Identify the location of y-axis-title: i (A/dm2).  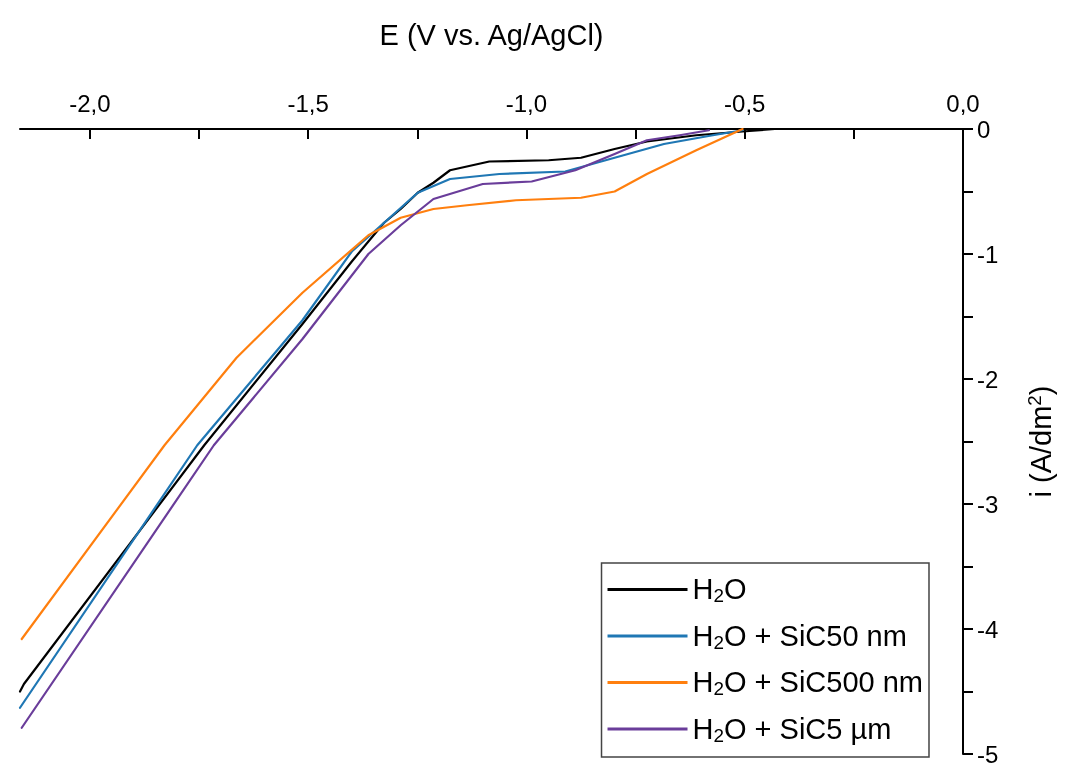
(1041, 441).